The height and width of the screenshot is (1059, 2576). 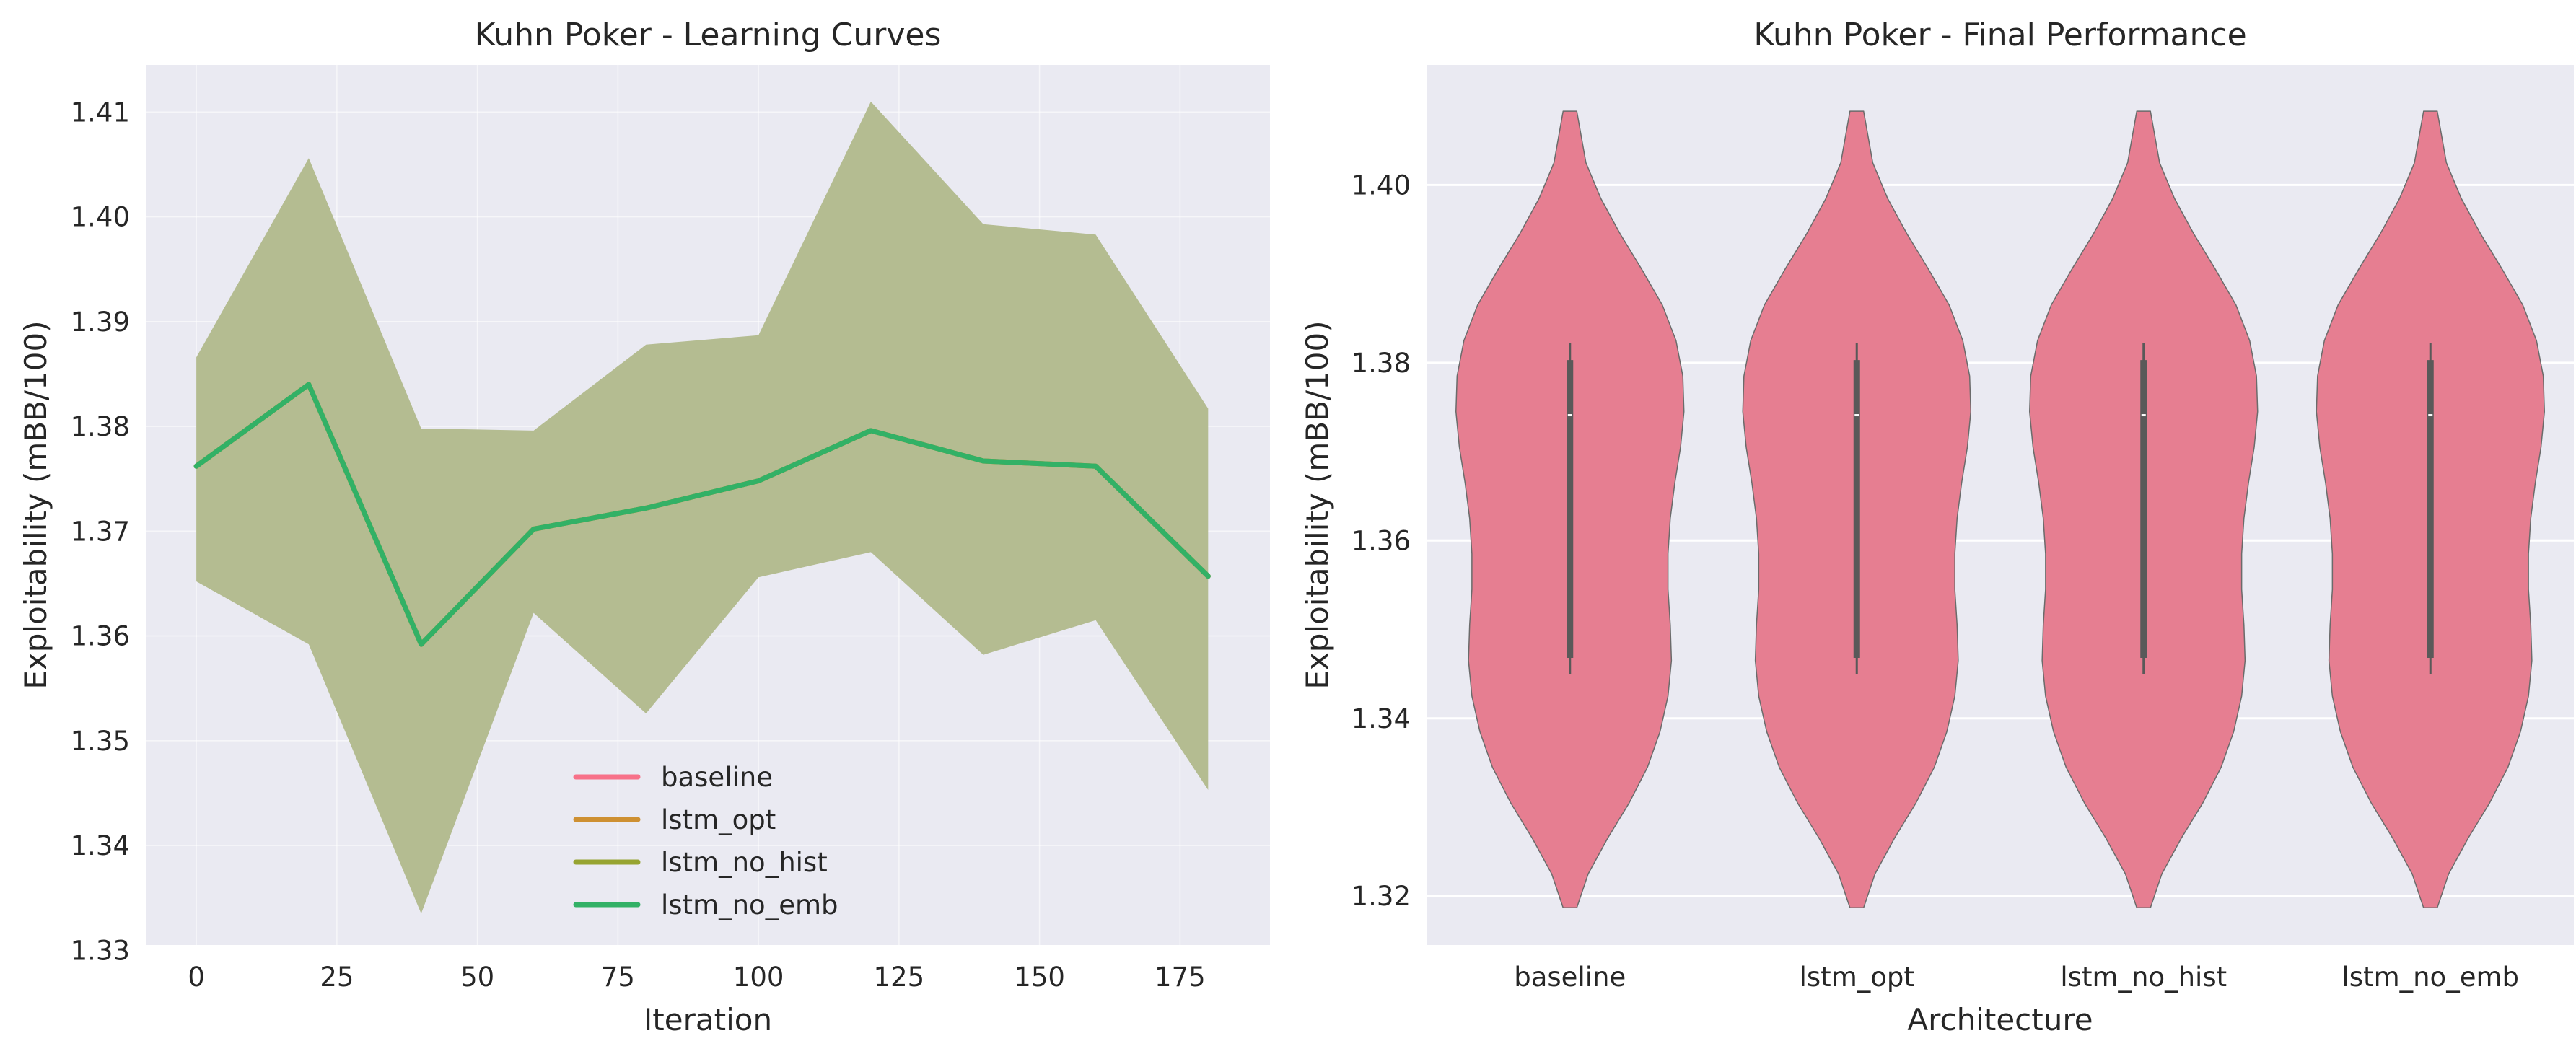 I want to click on learning-curves-lines, so click(x=702, y=514).